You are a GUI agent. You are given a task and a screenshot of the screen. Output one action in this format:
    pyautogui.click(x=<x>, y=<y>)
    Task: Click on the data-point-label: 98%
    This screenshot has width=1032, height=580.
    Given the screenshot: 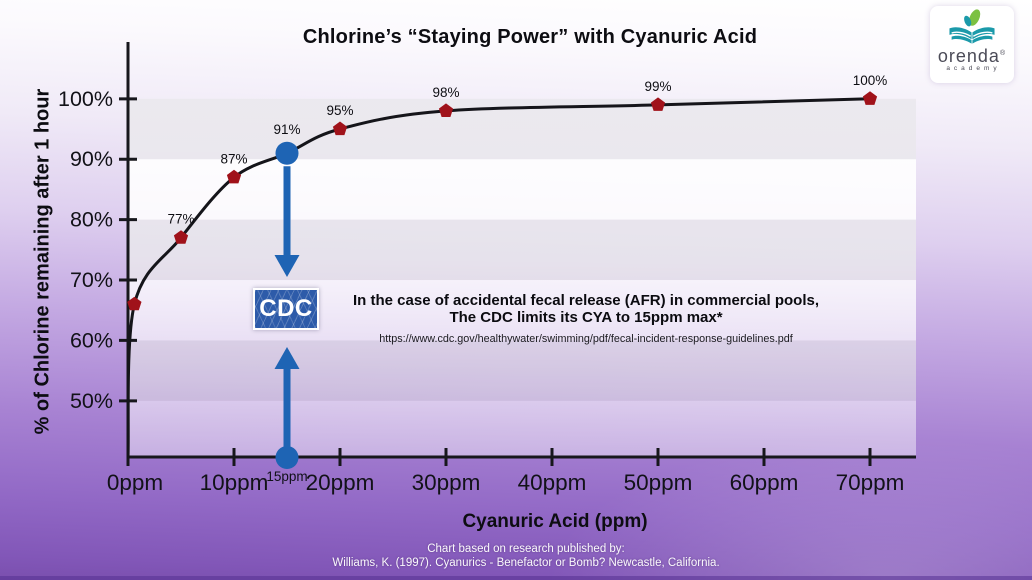 What is the action you would take?
    pyautogui.click(x=445, y=92)
    